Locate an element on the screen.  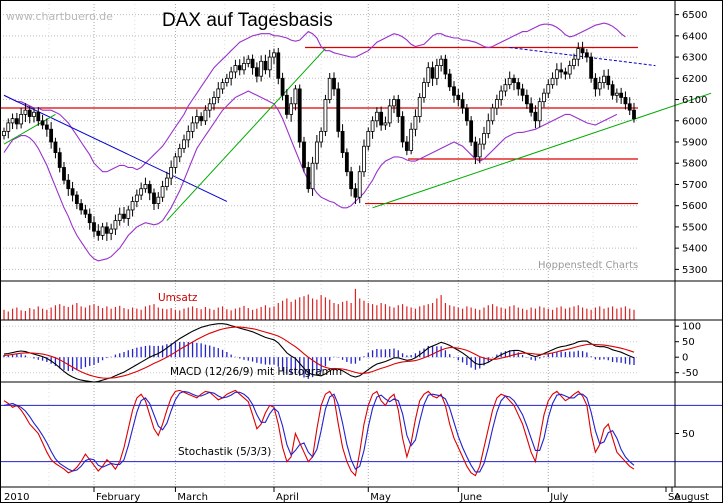
trendline is located at coordinates (542, 150).